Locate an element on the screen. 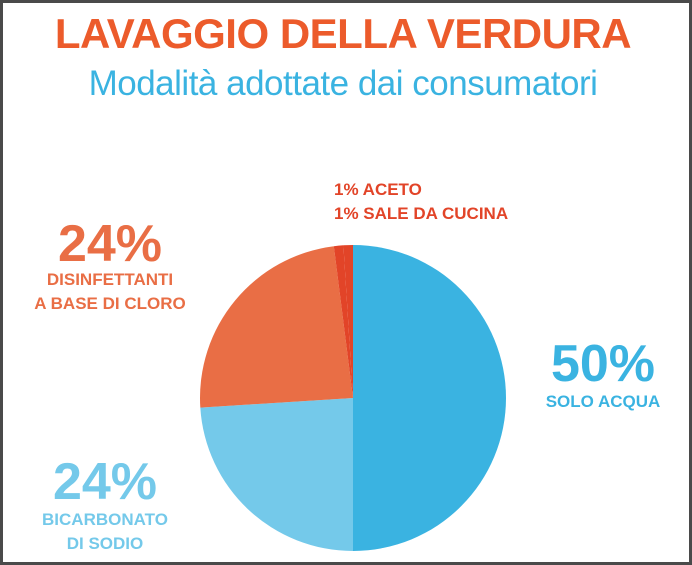 This screenshot has width=692, height=565. solo-acqua-label: 50% SOLO ACQUA is located at coordinates (603, 376).